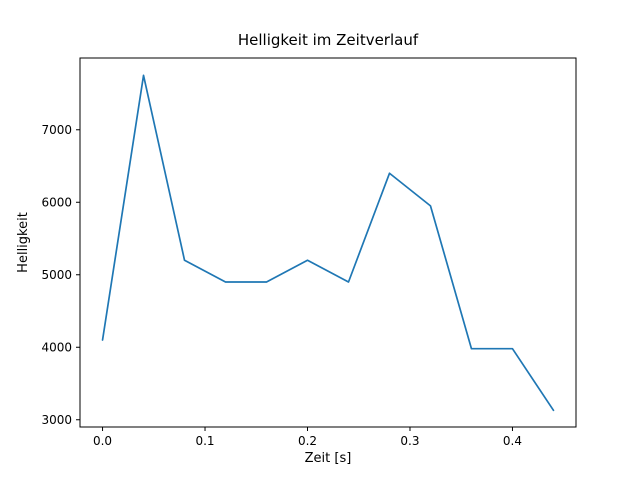 The image size is (640, 480). Describe the element at coordinates (328, 458) in the screenshot. I see `x-axis-label: Zeit [s]` at that location.